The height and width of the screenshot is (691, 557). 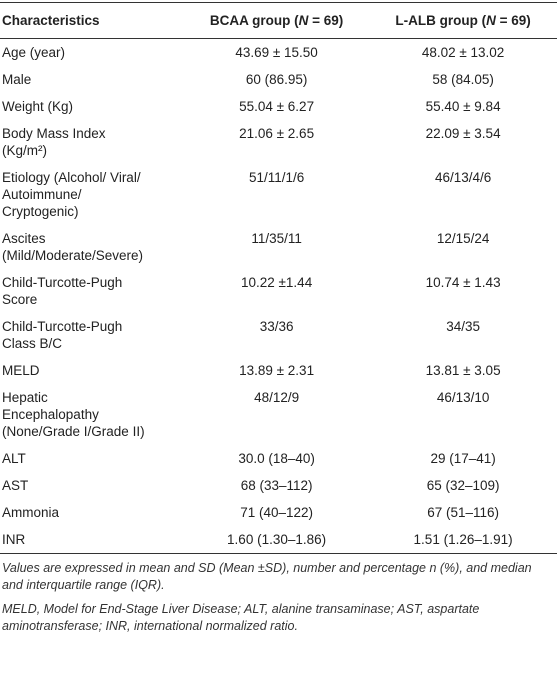 I want to click on table-row: Age (year) 43.69 ± 15.50 48.02 ± 13.02, so click(x=278, y=53).